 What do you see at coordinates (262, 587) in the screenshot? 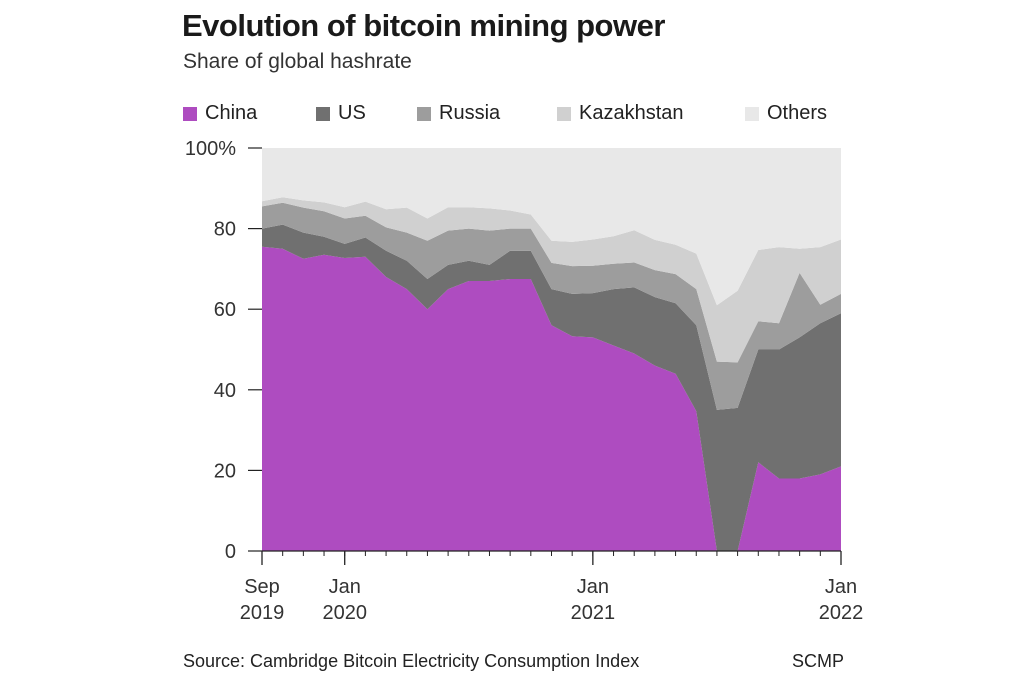
I see `x-tick-label-month: Sep` at bounding box center [262, 587].